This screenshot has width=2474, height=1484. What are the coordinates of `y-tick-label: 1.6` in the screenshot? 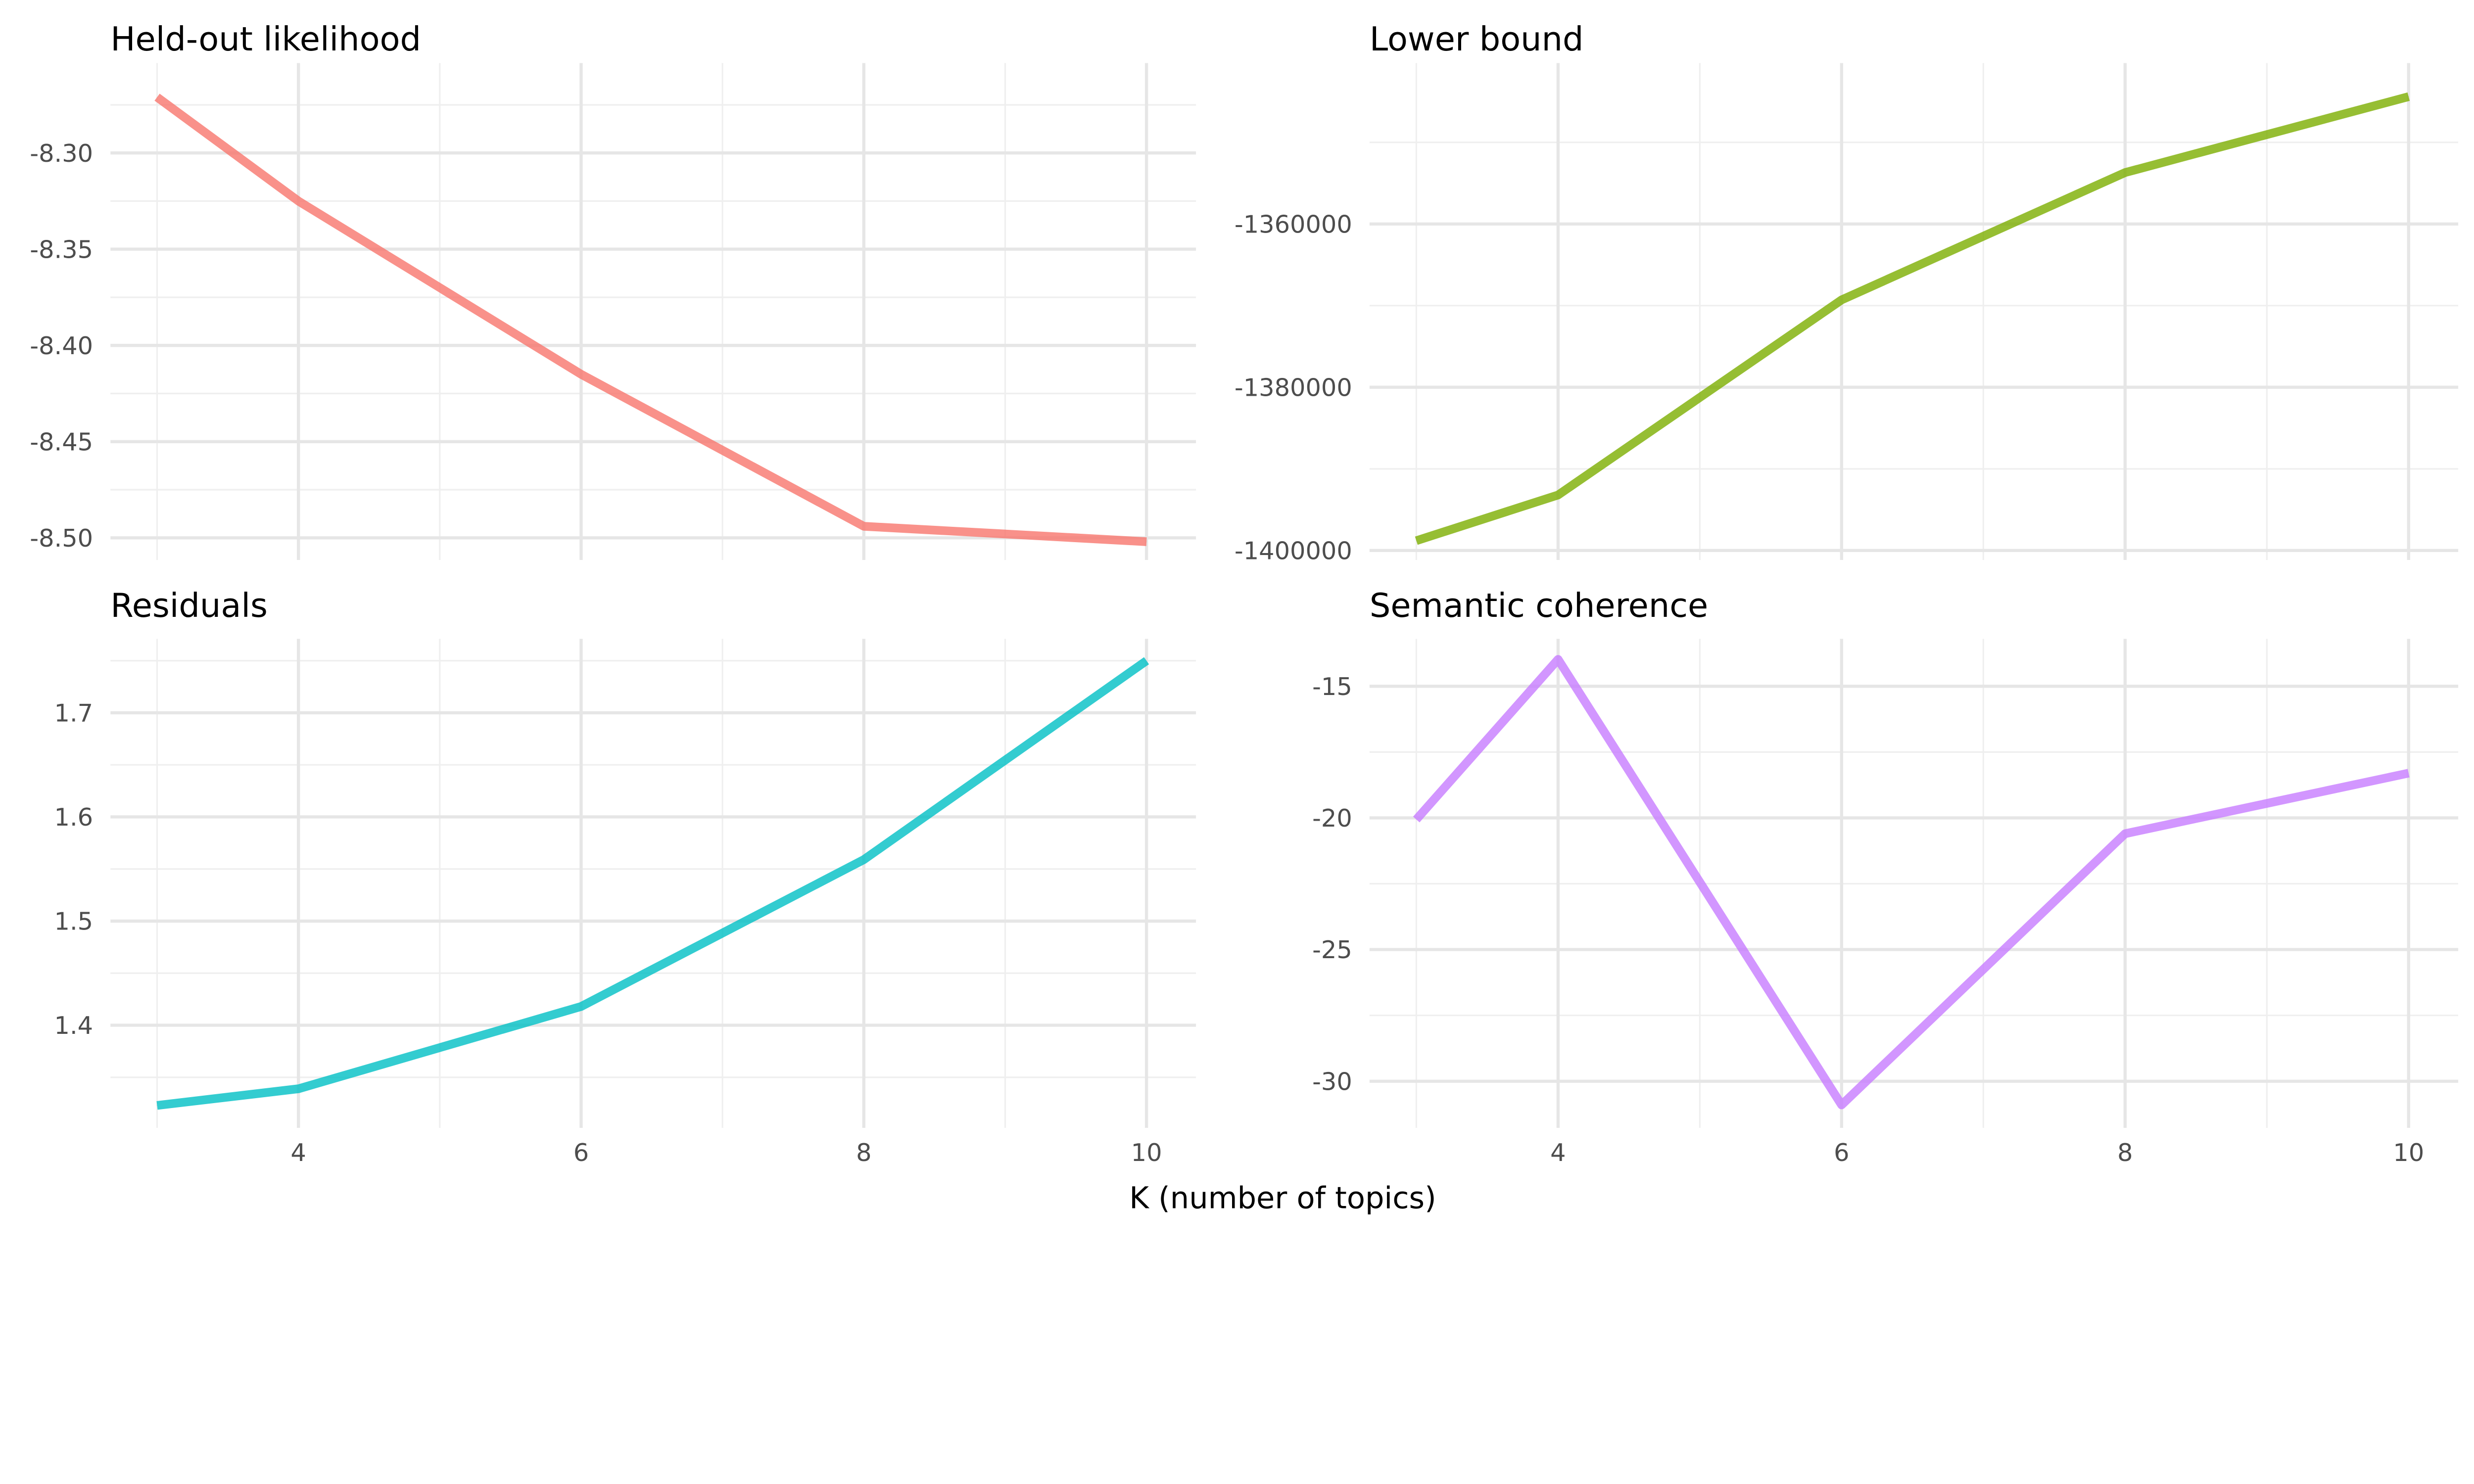 It's located at (74, 817).